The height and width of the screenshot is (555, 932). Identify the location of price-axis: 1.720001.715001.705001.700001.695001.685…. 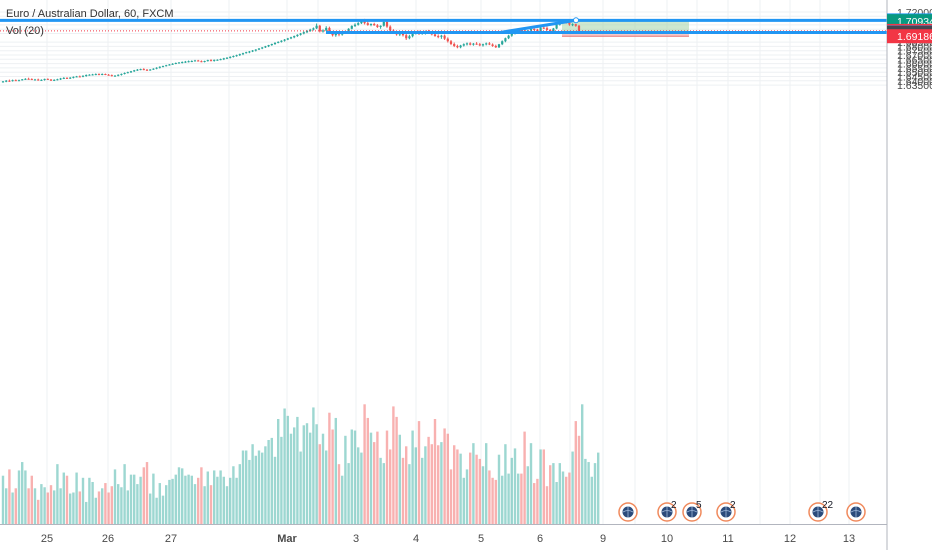
(909, 275).